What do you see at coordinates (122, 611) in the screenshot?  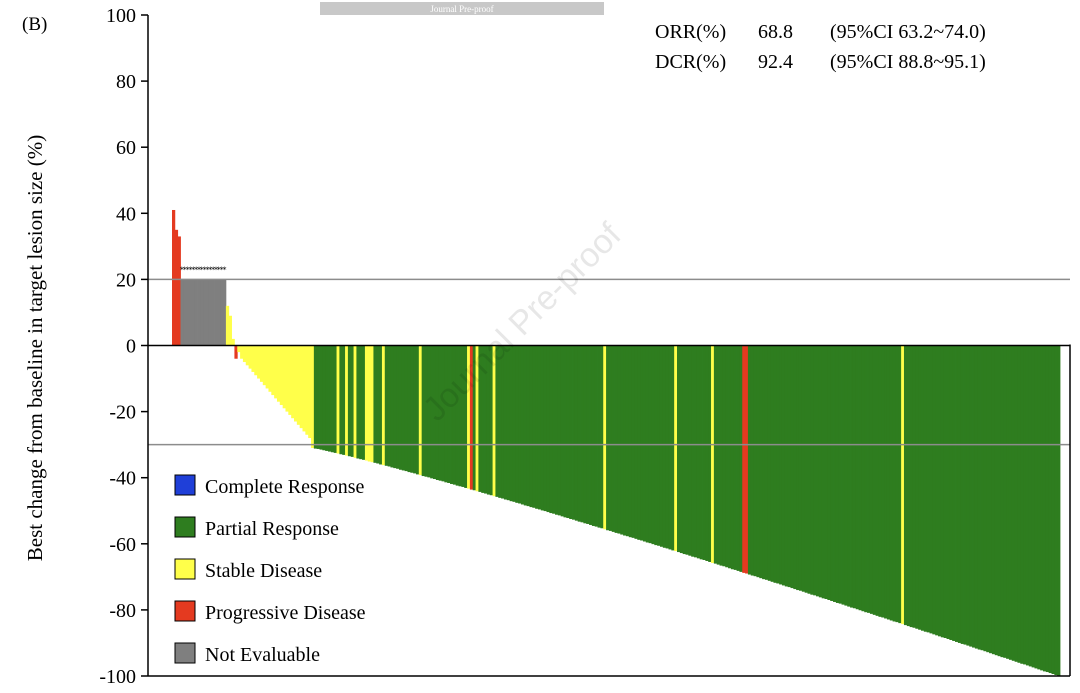 I see `y-tick-label: -80` at bounding box center [122, 611].